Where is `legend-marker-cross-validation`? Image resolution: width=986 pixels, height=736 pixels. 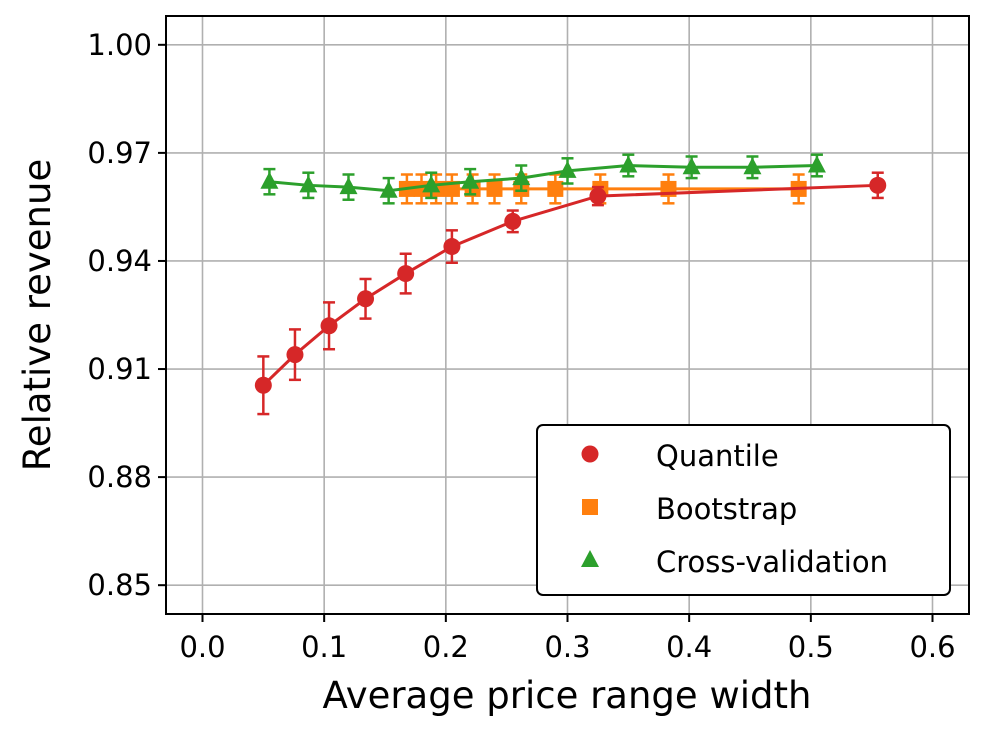
legend-marker-cross-validation is located at coordinates (590, 558).